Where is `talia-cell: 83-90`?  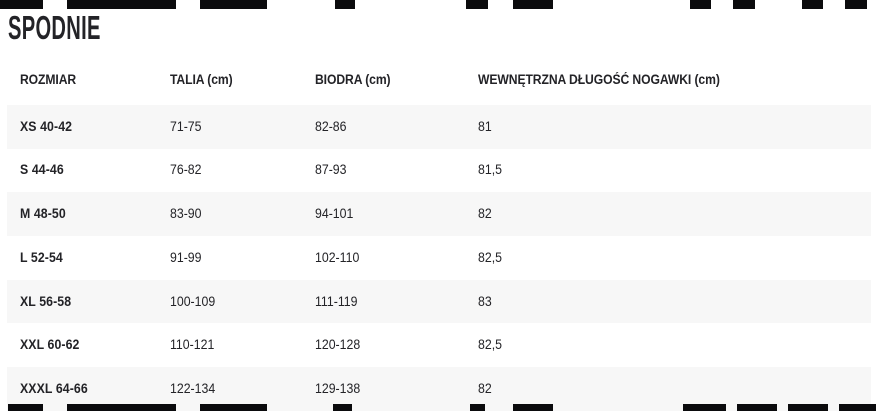
talia-cell: 83-90 is located at coordinates (242, 214).